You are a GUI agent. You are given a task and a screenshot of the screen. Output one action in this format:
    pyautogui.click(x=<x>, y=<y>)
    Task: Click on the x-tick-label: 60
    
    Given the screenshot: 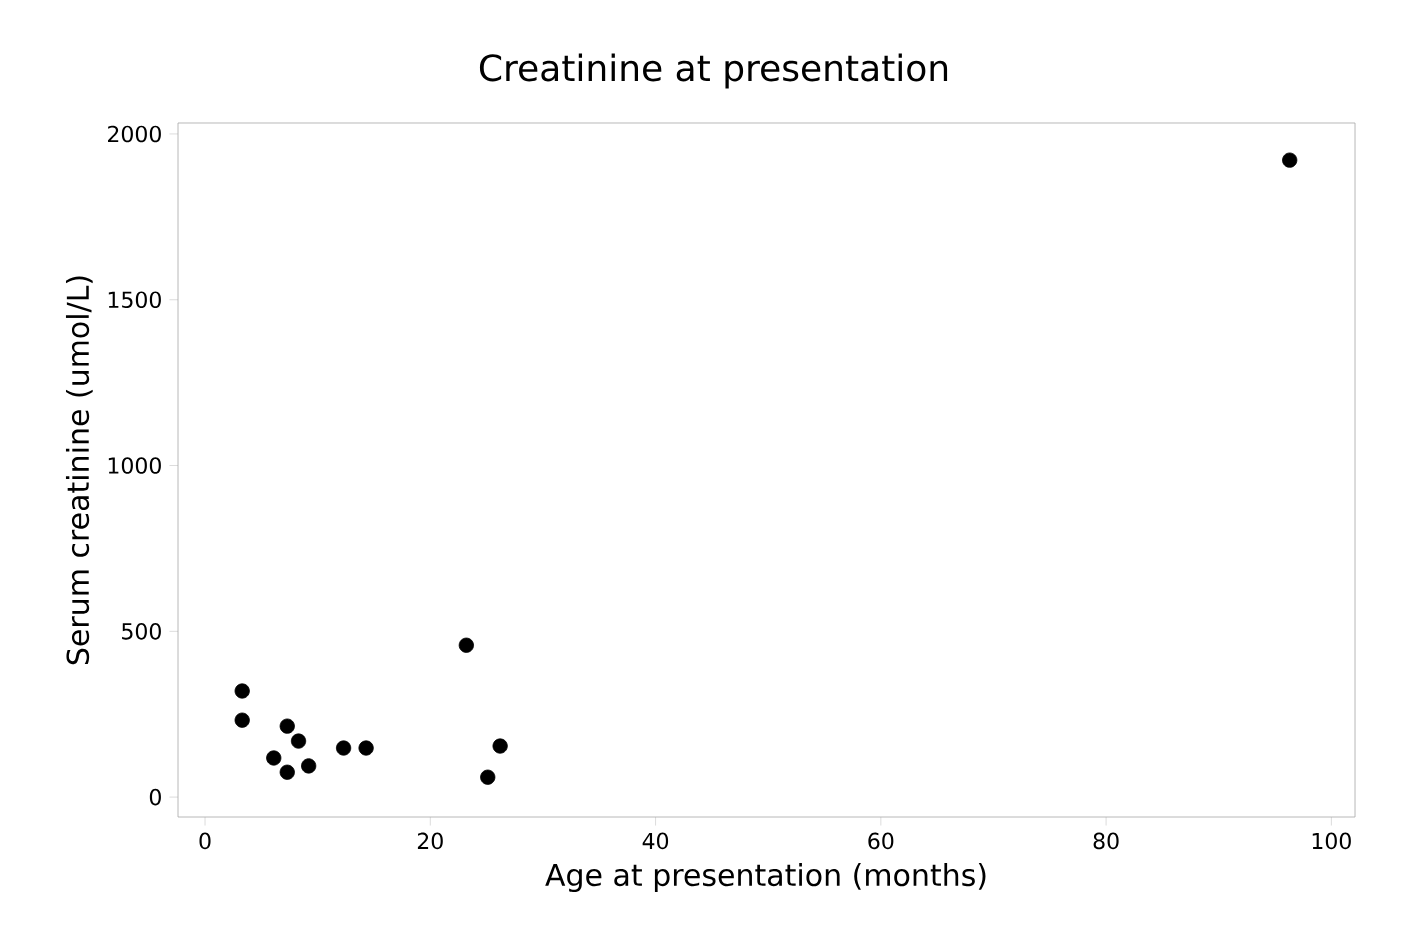 What is the action you would take?
    pyautogui.click(x=881, y=841)
    